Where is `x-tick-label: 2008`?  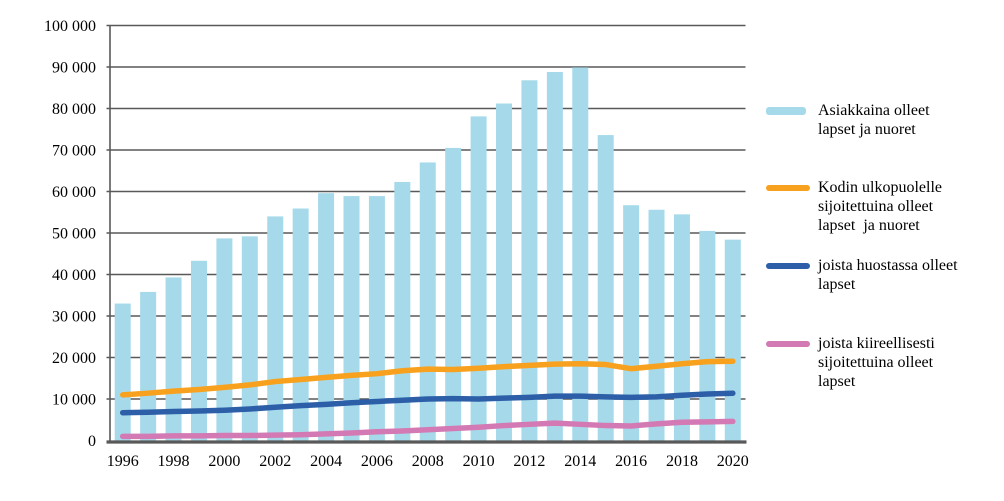 x-tick-label: 2008 is located at coordinates (428, 461).